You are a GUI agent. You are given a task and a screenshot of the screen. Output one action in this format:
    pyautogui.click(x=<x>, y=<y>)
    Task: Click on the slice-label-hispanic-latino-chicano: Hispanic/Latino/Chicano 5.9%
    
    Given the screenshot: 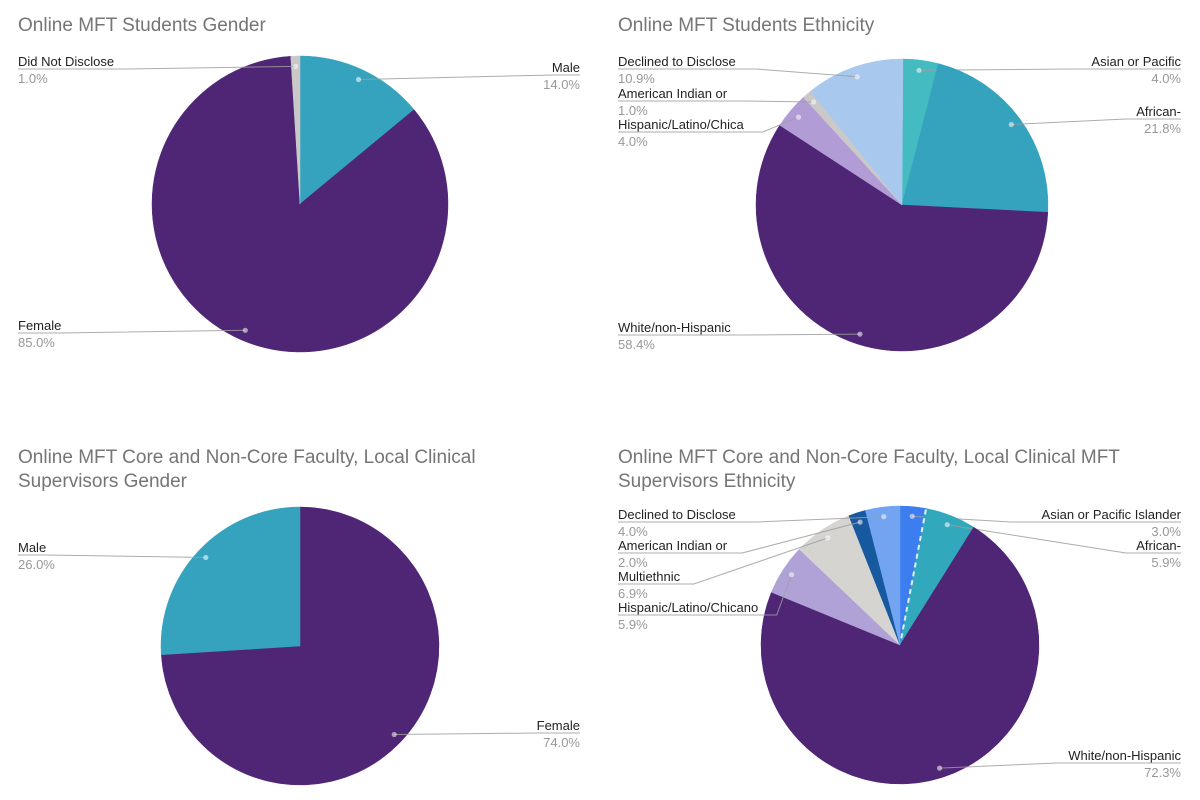 What is the action you would take?
    pyautogui.click(x=688, y=616)
    